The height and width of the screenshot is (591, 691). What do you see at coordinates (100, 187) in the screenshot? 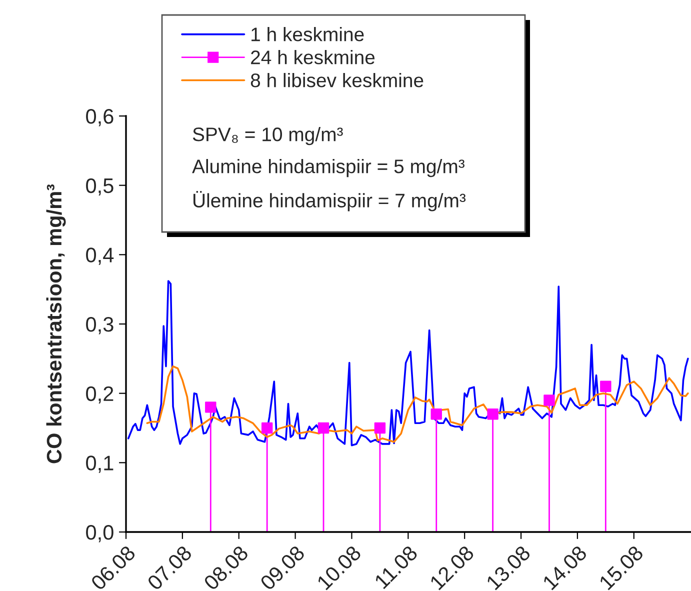
I see `y-tick-label: 0,5` at bounding box center [100, 187].